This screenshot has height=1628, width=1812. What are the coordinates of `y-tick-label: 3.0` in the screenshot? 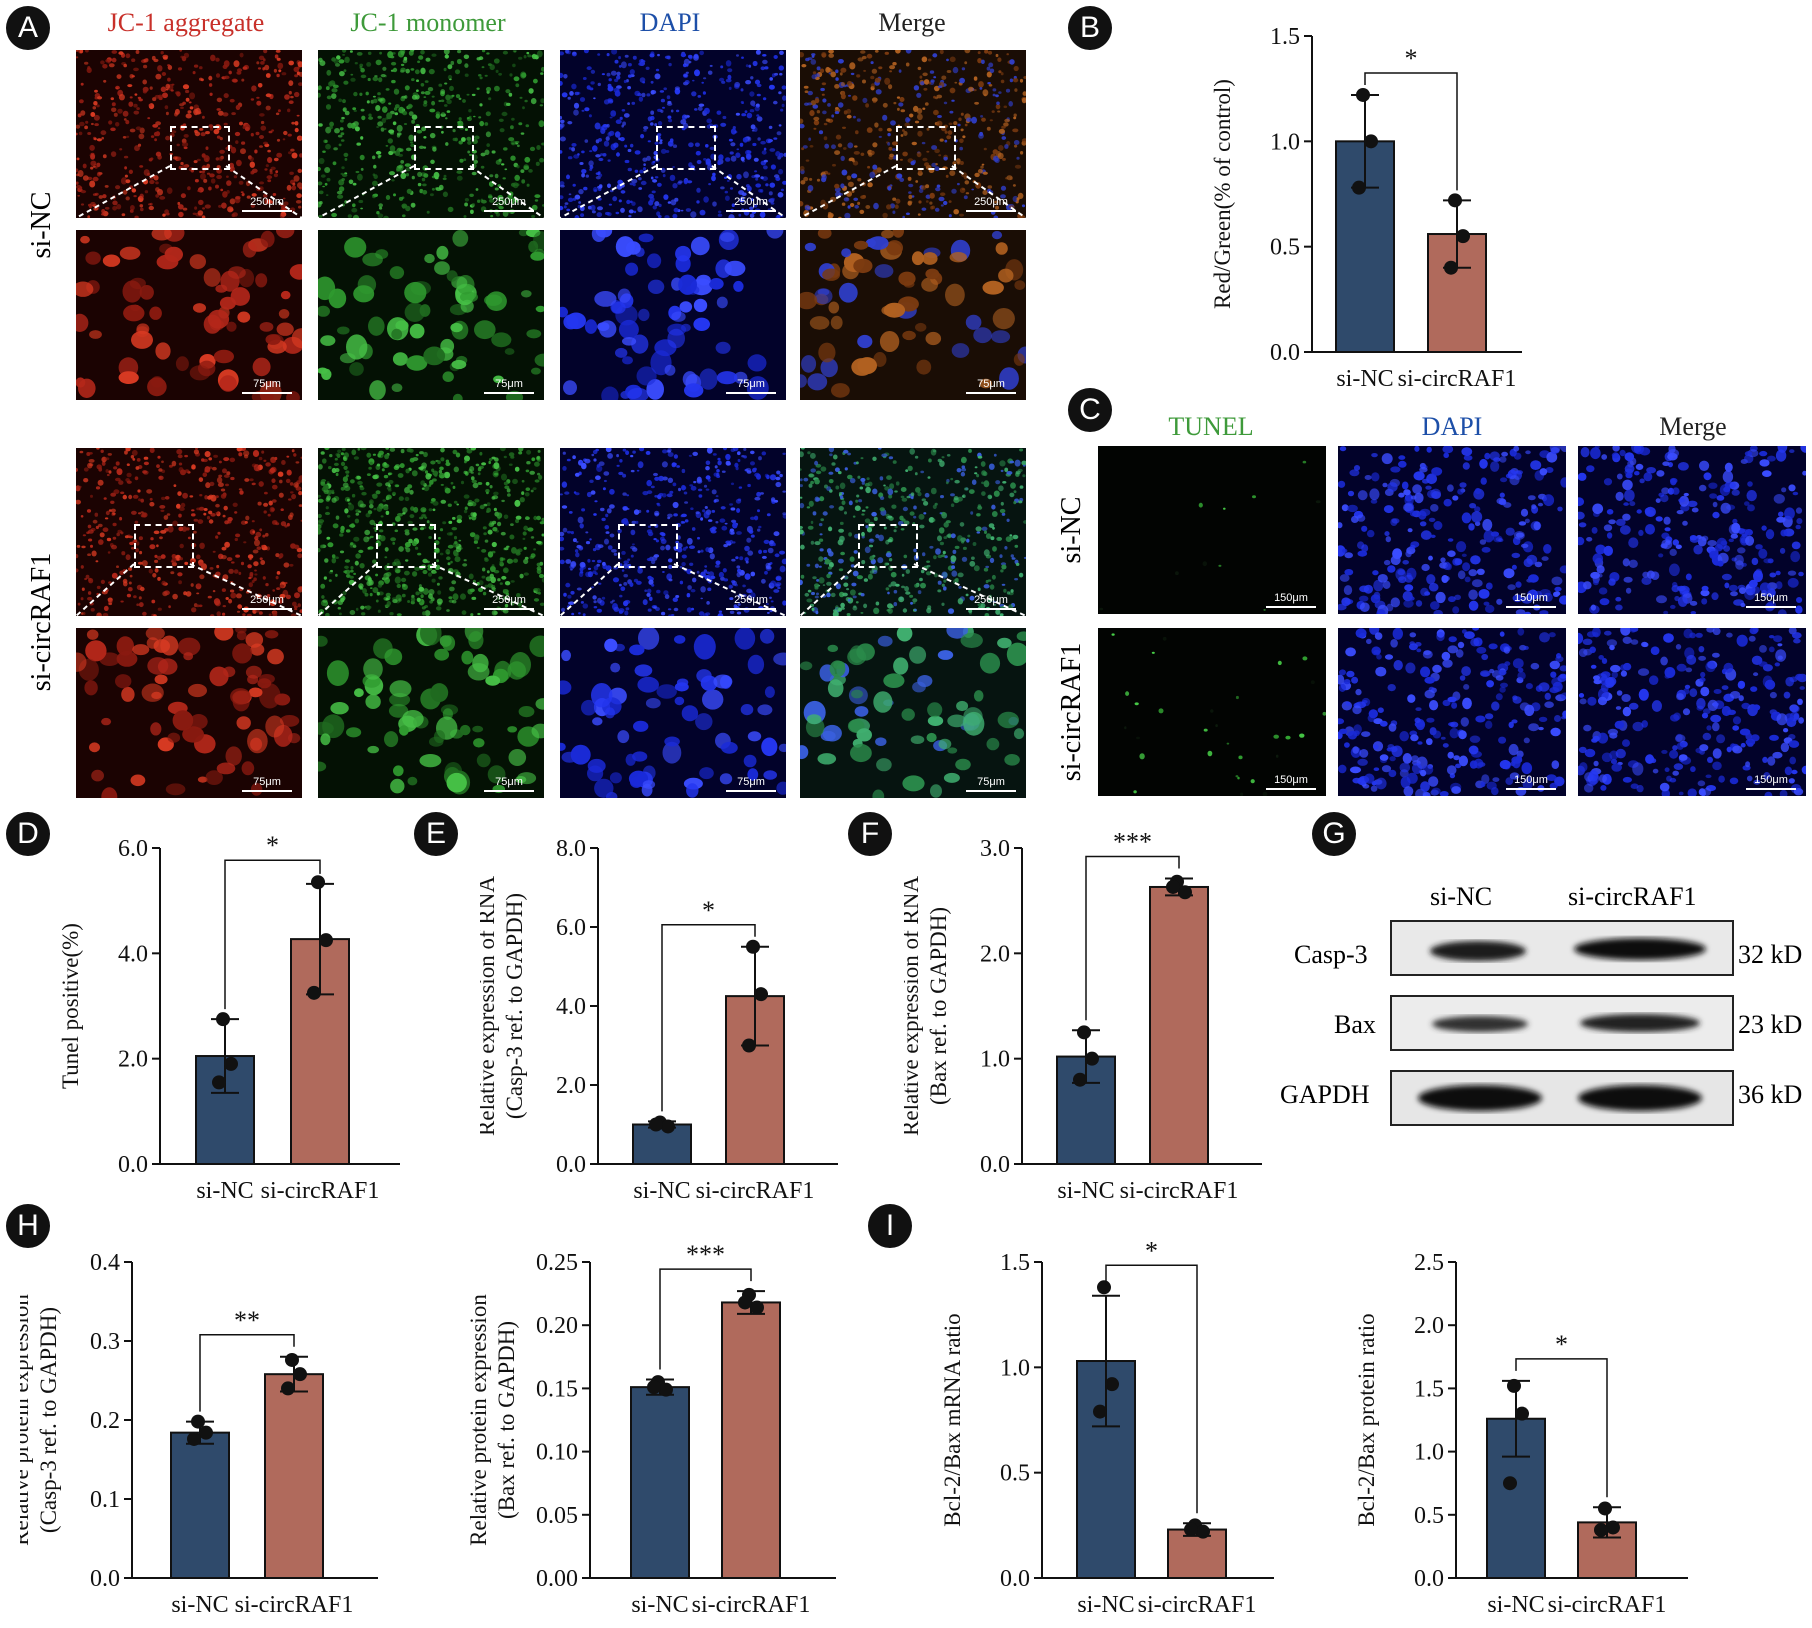 It's located at (995, 849).